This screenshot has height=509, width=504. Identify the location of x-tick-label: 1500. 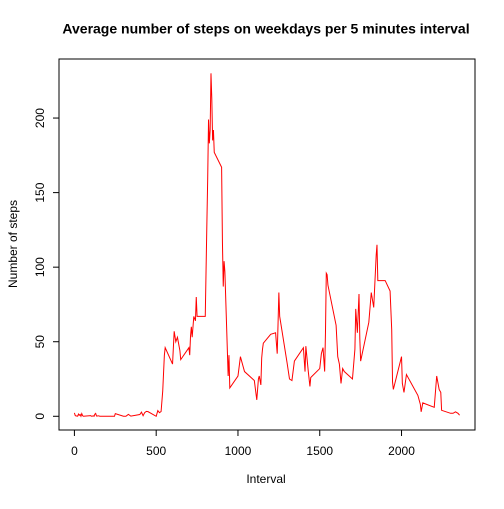
(319, 451).